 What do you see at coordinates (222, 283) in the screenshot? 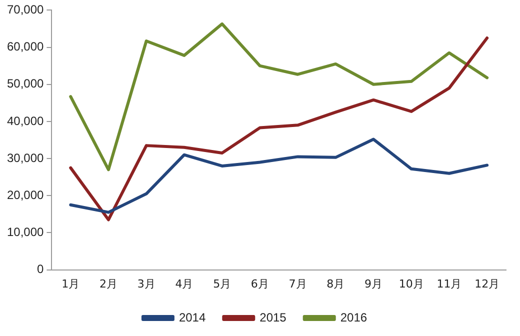
I see `x-tick-label: 5月` at bounding box center [222, 283].